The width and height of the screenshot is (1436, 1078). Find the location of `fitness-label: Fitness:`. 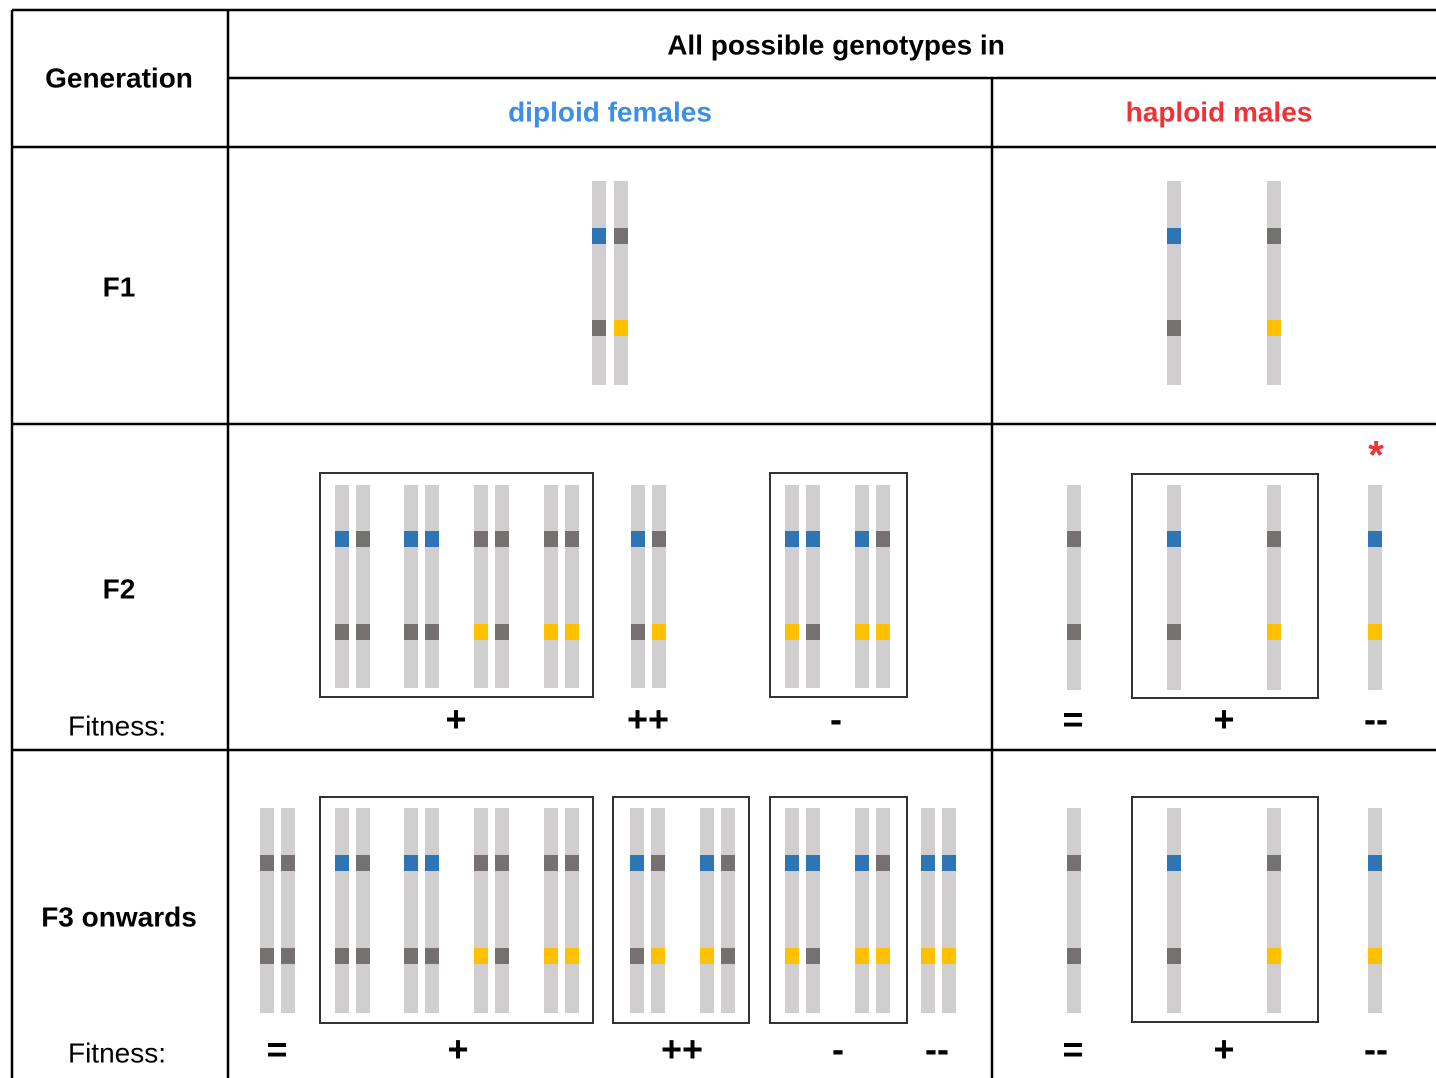

fitness-label: Fitness: is located at coordinates (117, 725).